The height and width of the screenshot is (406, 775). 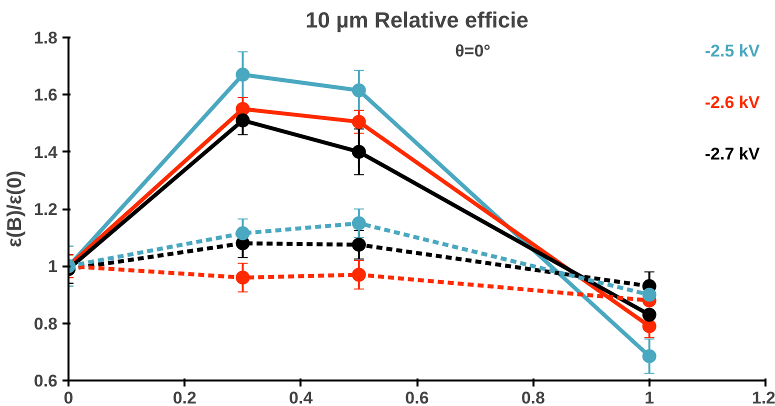 What do you see at coordinates (53, 266) in the screenshot?
I see `y-tick-label: 1` at bounding box center [53, 266].